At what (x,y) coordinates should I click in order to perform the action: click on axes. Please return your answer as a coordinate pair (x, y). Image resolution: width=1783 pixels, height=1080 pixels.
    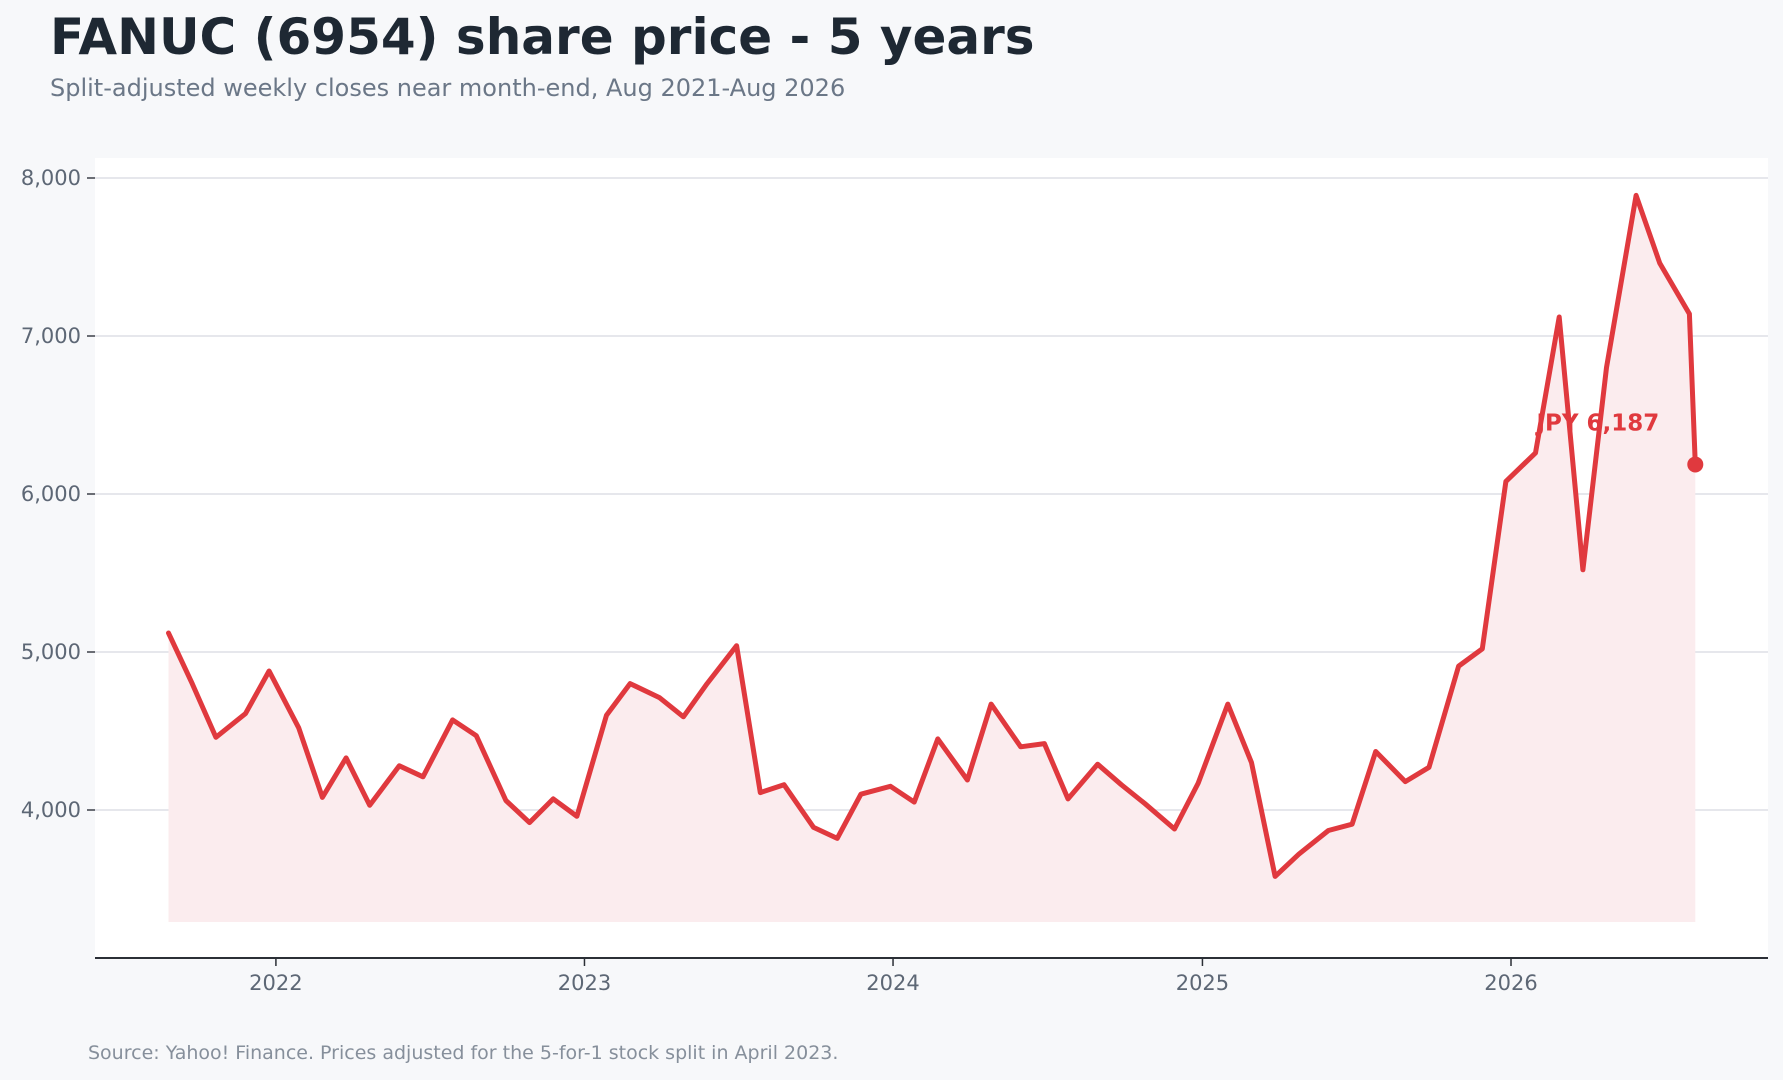
    Looking at the image, I should click on (931, 961).